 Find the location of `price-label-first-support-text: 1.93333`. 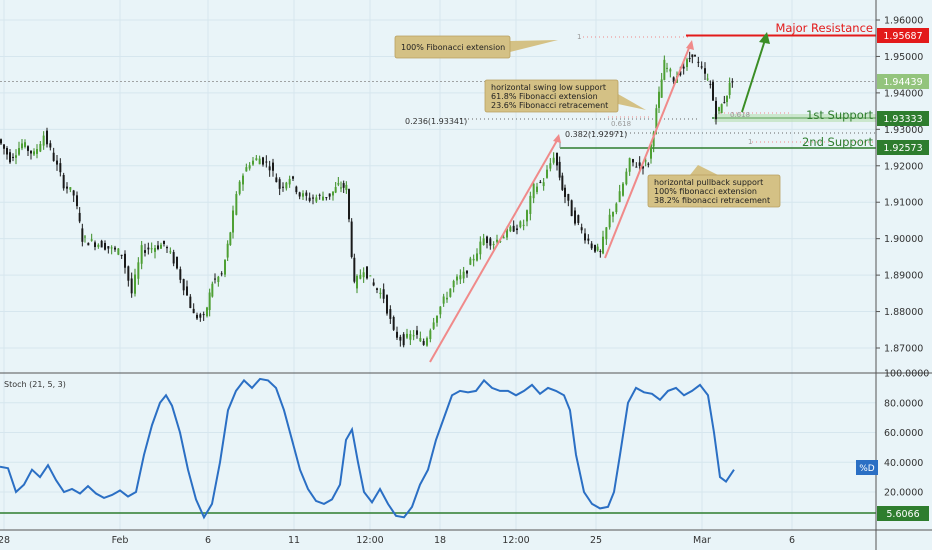

price-label-first-support-text: 1.93333 is located at coordinates (902, 119).